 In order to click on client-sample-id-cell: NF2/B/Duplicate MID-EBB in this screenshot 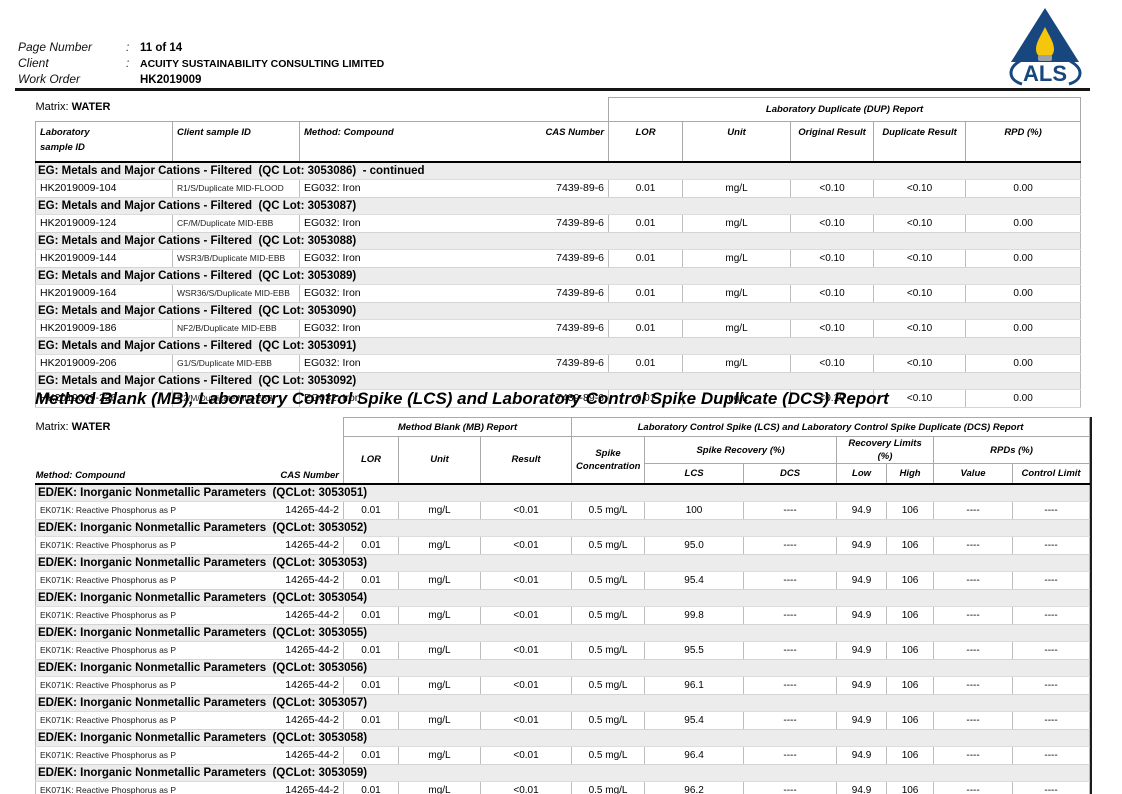, I will do `click(236, 328)`.